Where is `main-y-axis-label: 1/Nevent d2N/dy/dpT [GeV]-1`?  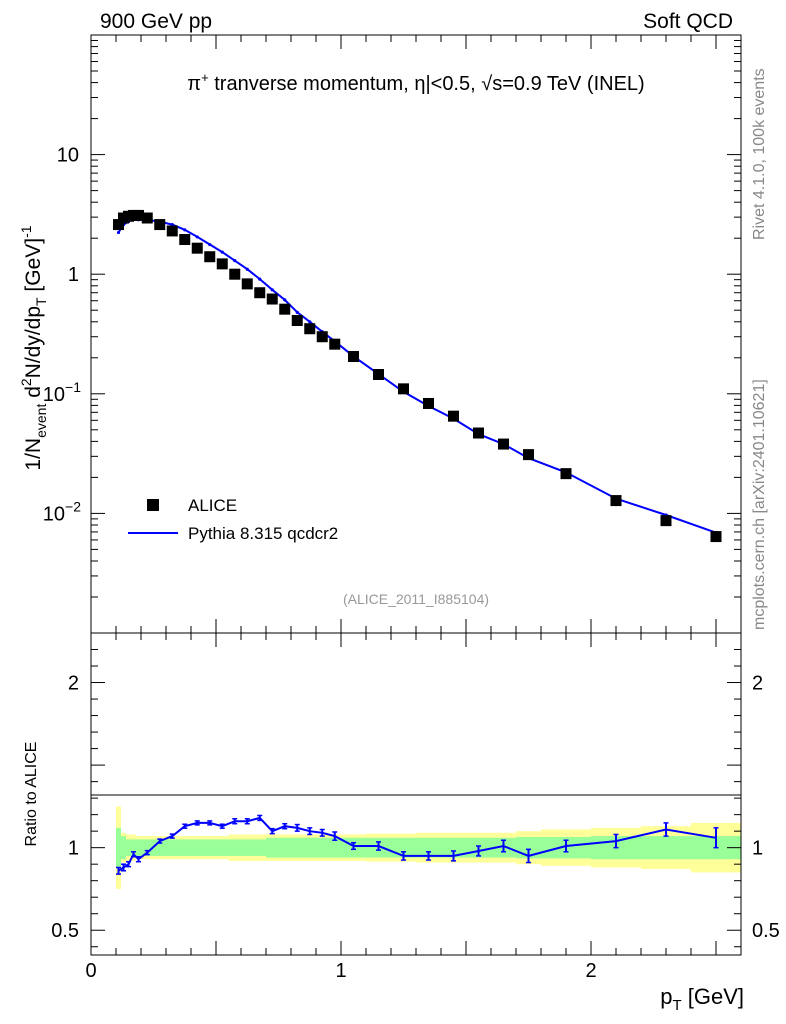 main-y-axis-label: 1/Nevent d2N/dy/dpT [GeV]-1 is located at coordinates (33, 347).